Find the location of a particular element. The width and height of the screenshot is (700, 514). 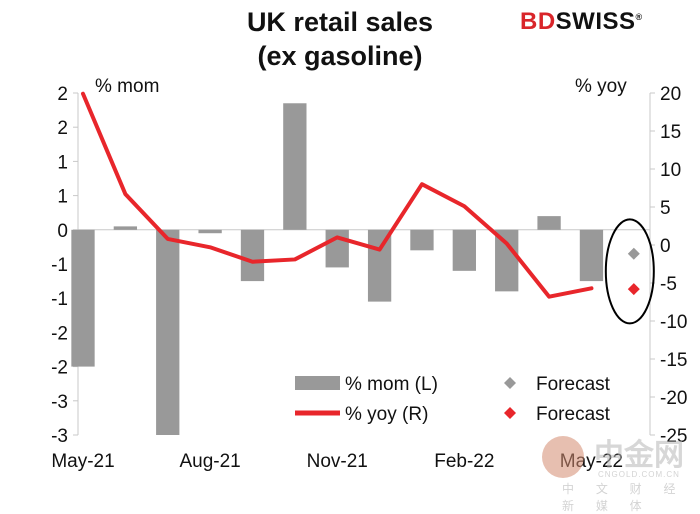

right-tick-label: 10 is located at coordinates (670, 170).